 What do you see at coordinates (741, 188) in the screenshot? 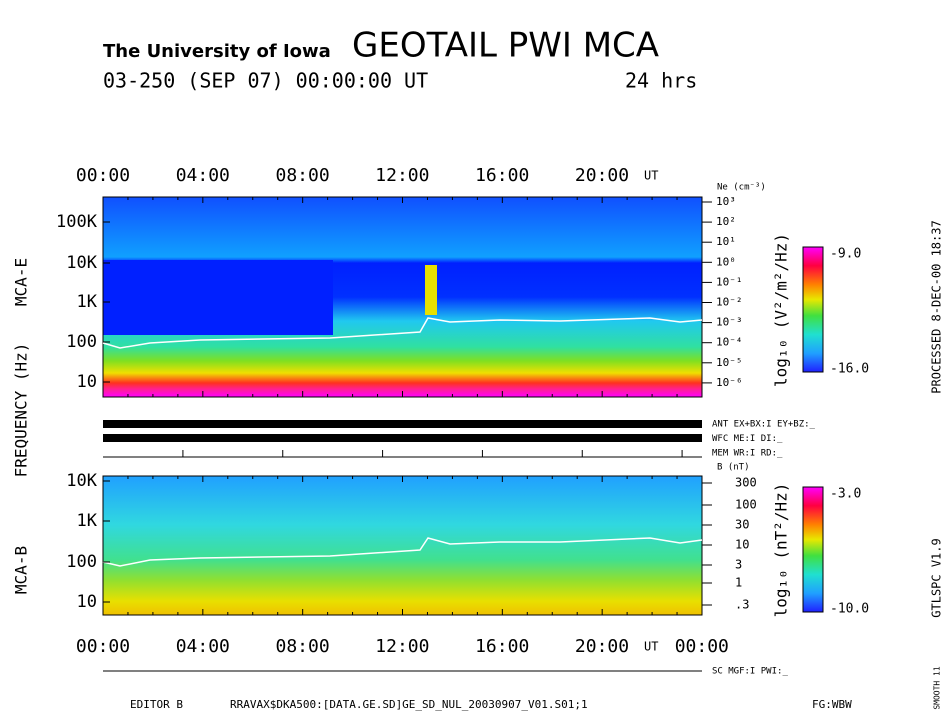
I see `axis-title: Ne (cm⁻³)` at bounding box center [741, 188].